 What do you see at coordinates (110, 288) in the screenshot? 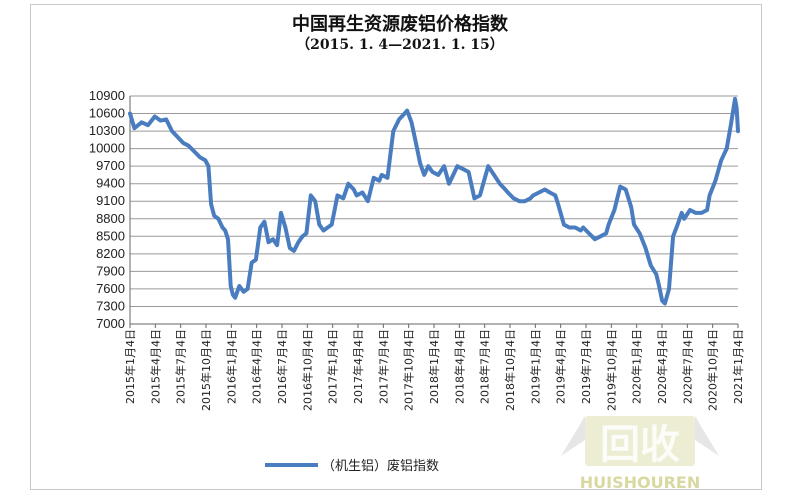
I see `y-tick-label: 7600` at bounding box center [110, 288].